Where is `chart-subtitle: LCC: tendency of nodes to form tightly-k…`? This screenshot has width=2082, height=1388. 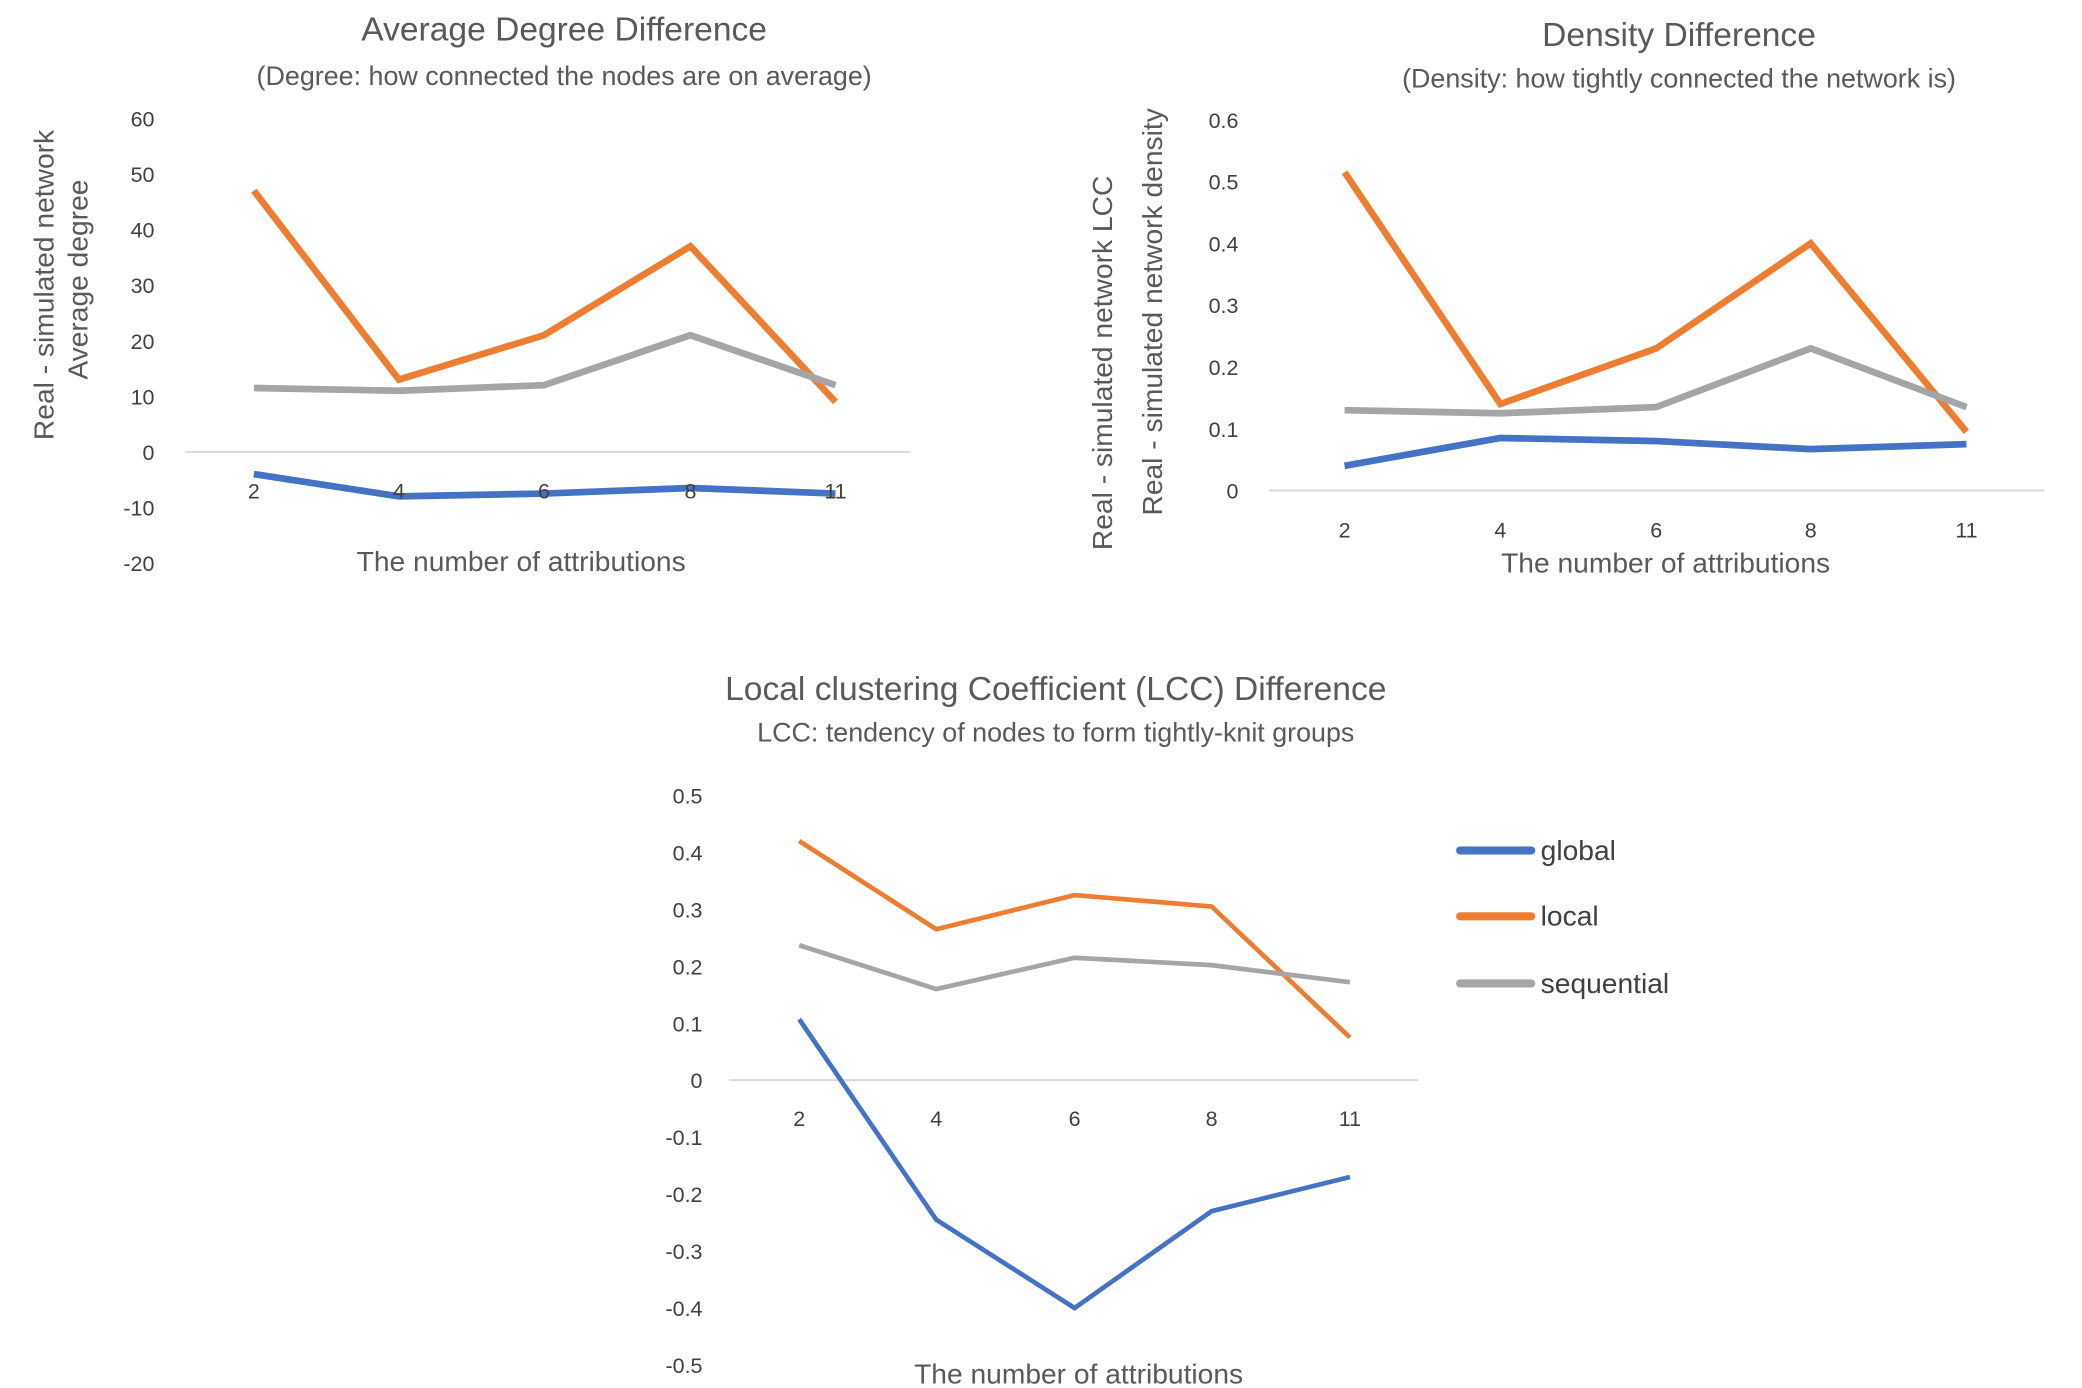 chart-subtitle: LCC: tendency of nodes to form tightly-k… is located at coordinates (1055, 733).